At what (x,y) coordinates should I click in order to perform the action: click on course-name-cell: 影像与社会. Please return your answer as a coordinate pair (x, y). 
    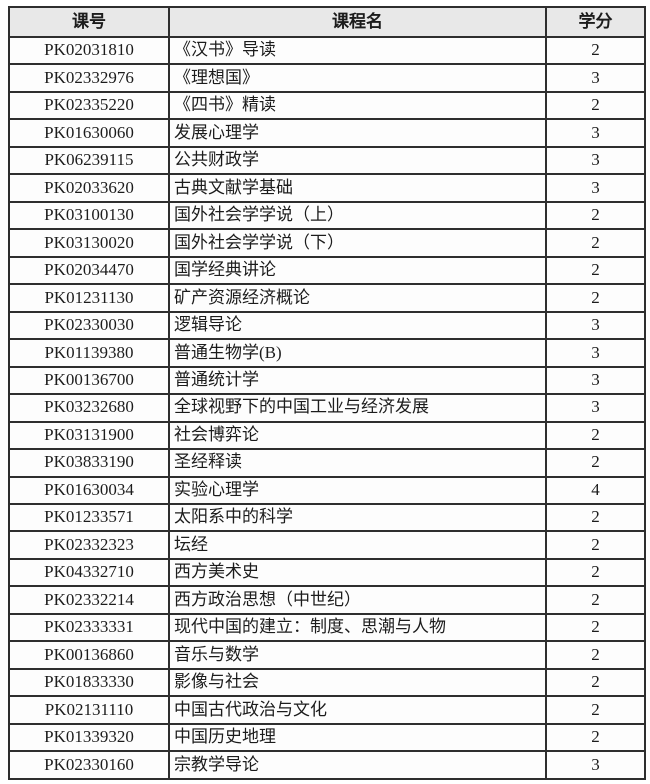
    Looking at the image, I should click on (357, 682).